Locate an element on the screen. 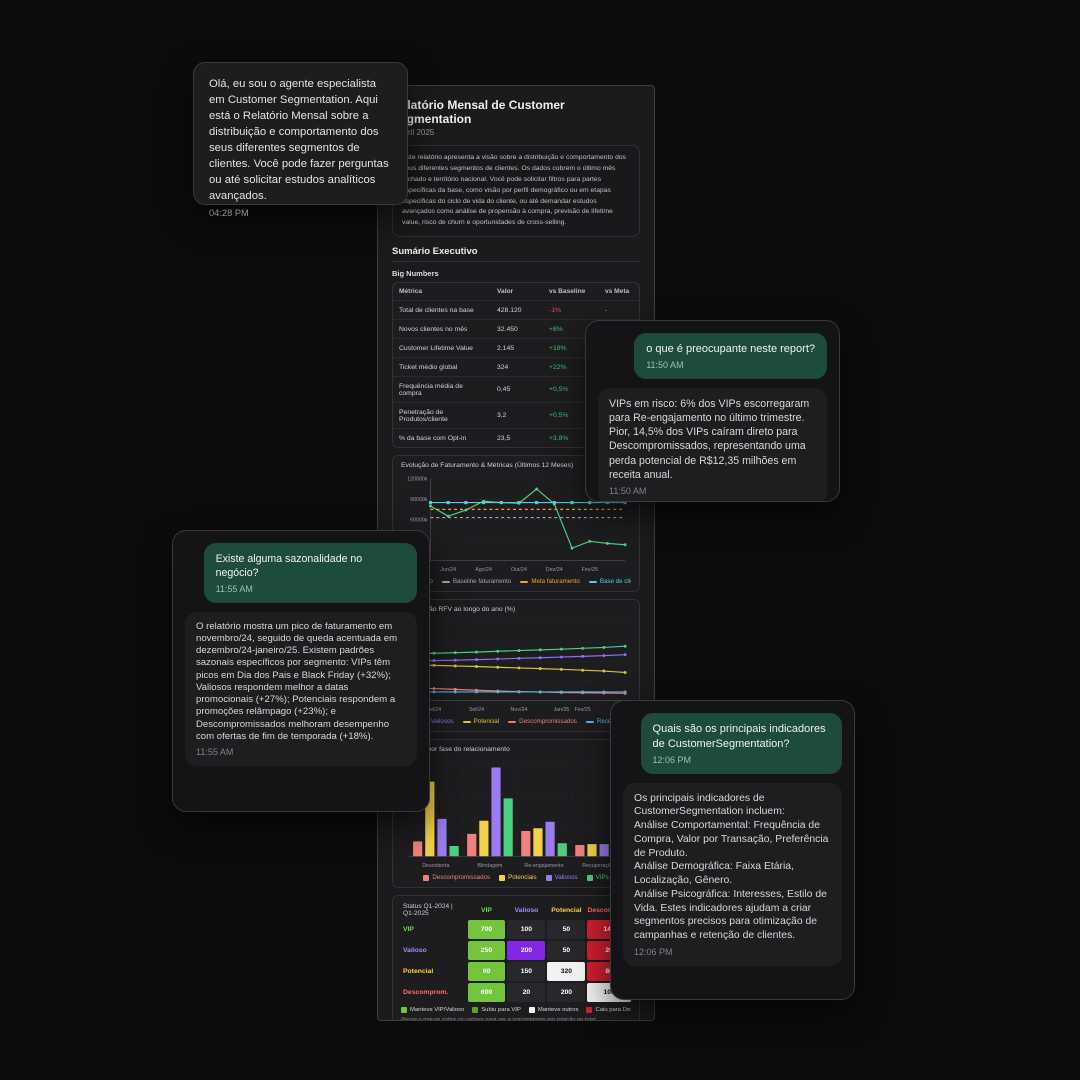 This screenshot has width=1080, height=1080. table-cell: Total de clientes na base is located at coordinates (442, 310).